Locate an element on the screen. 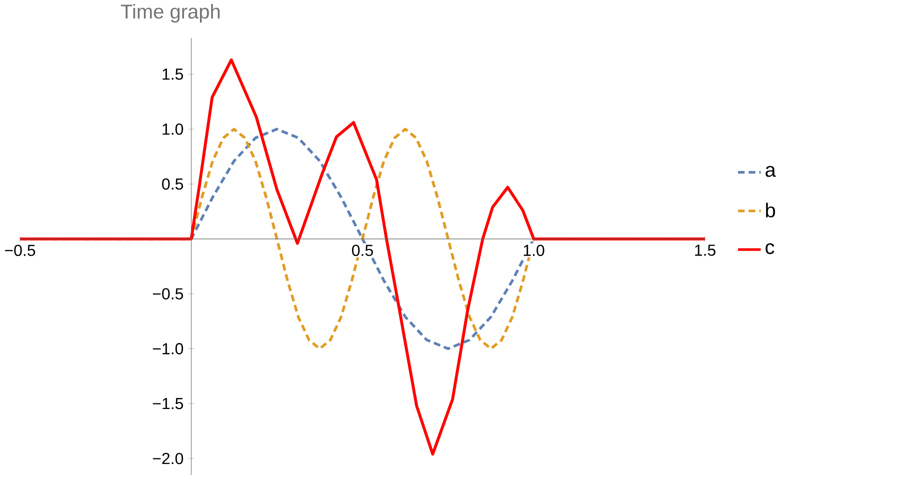  x-tick-label: 0.5 is located at coordinates (362, 250).